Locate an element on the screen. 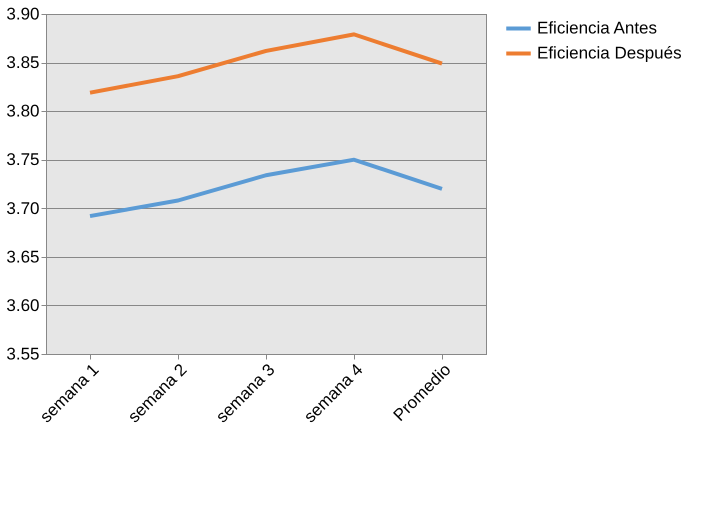 The image size is (726, 512). y-tick-label: 3.75 is located at coordinates (23, 160).